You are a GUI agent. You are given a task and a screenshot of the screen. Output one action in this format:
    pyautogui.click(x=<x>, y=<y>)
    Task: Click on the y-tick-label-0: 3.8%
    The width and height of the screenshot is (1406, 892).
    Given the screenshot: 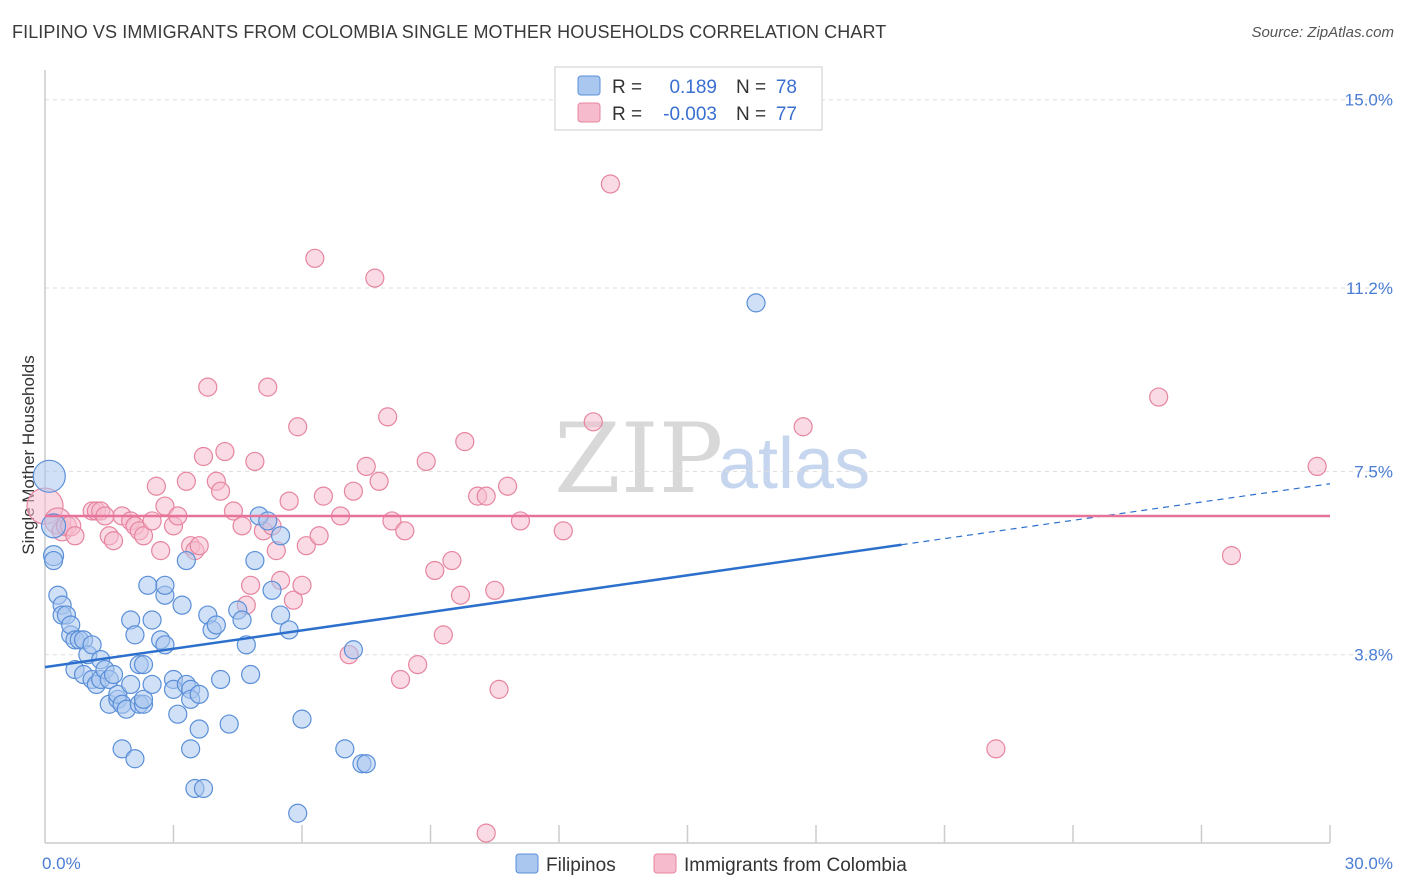 What is the action you would take?
    pyautogui.click(x=1373, y=655)
    